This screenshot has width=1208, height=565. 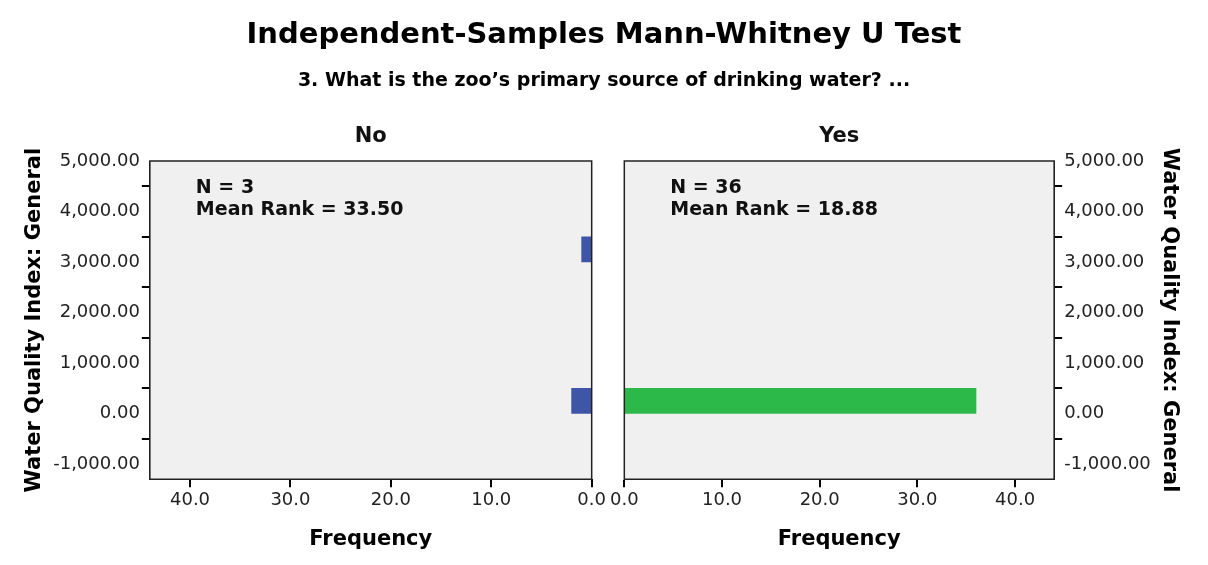 What do you see at coordinates (604, 32) in the screenshot?
I see `chart-title: Independent-Samples Mann-Whitney U Test` at bounding box center [604, 32].